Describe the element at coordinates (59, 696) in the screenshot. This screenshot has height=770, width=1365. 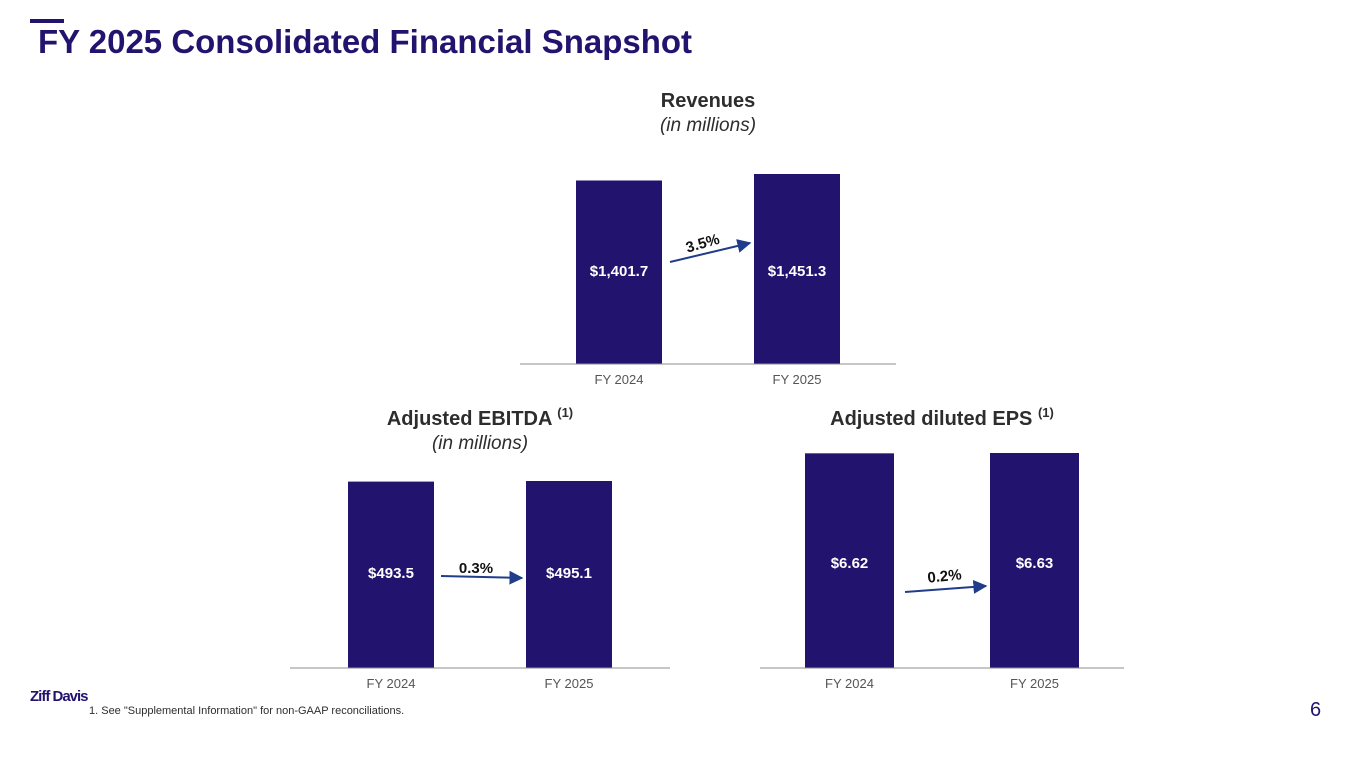
I see `company-logo: Ziff Davis` at that location.